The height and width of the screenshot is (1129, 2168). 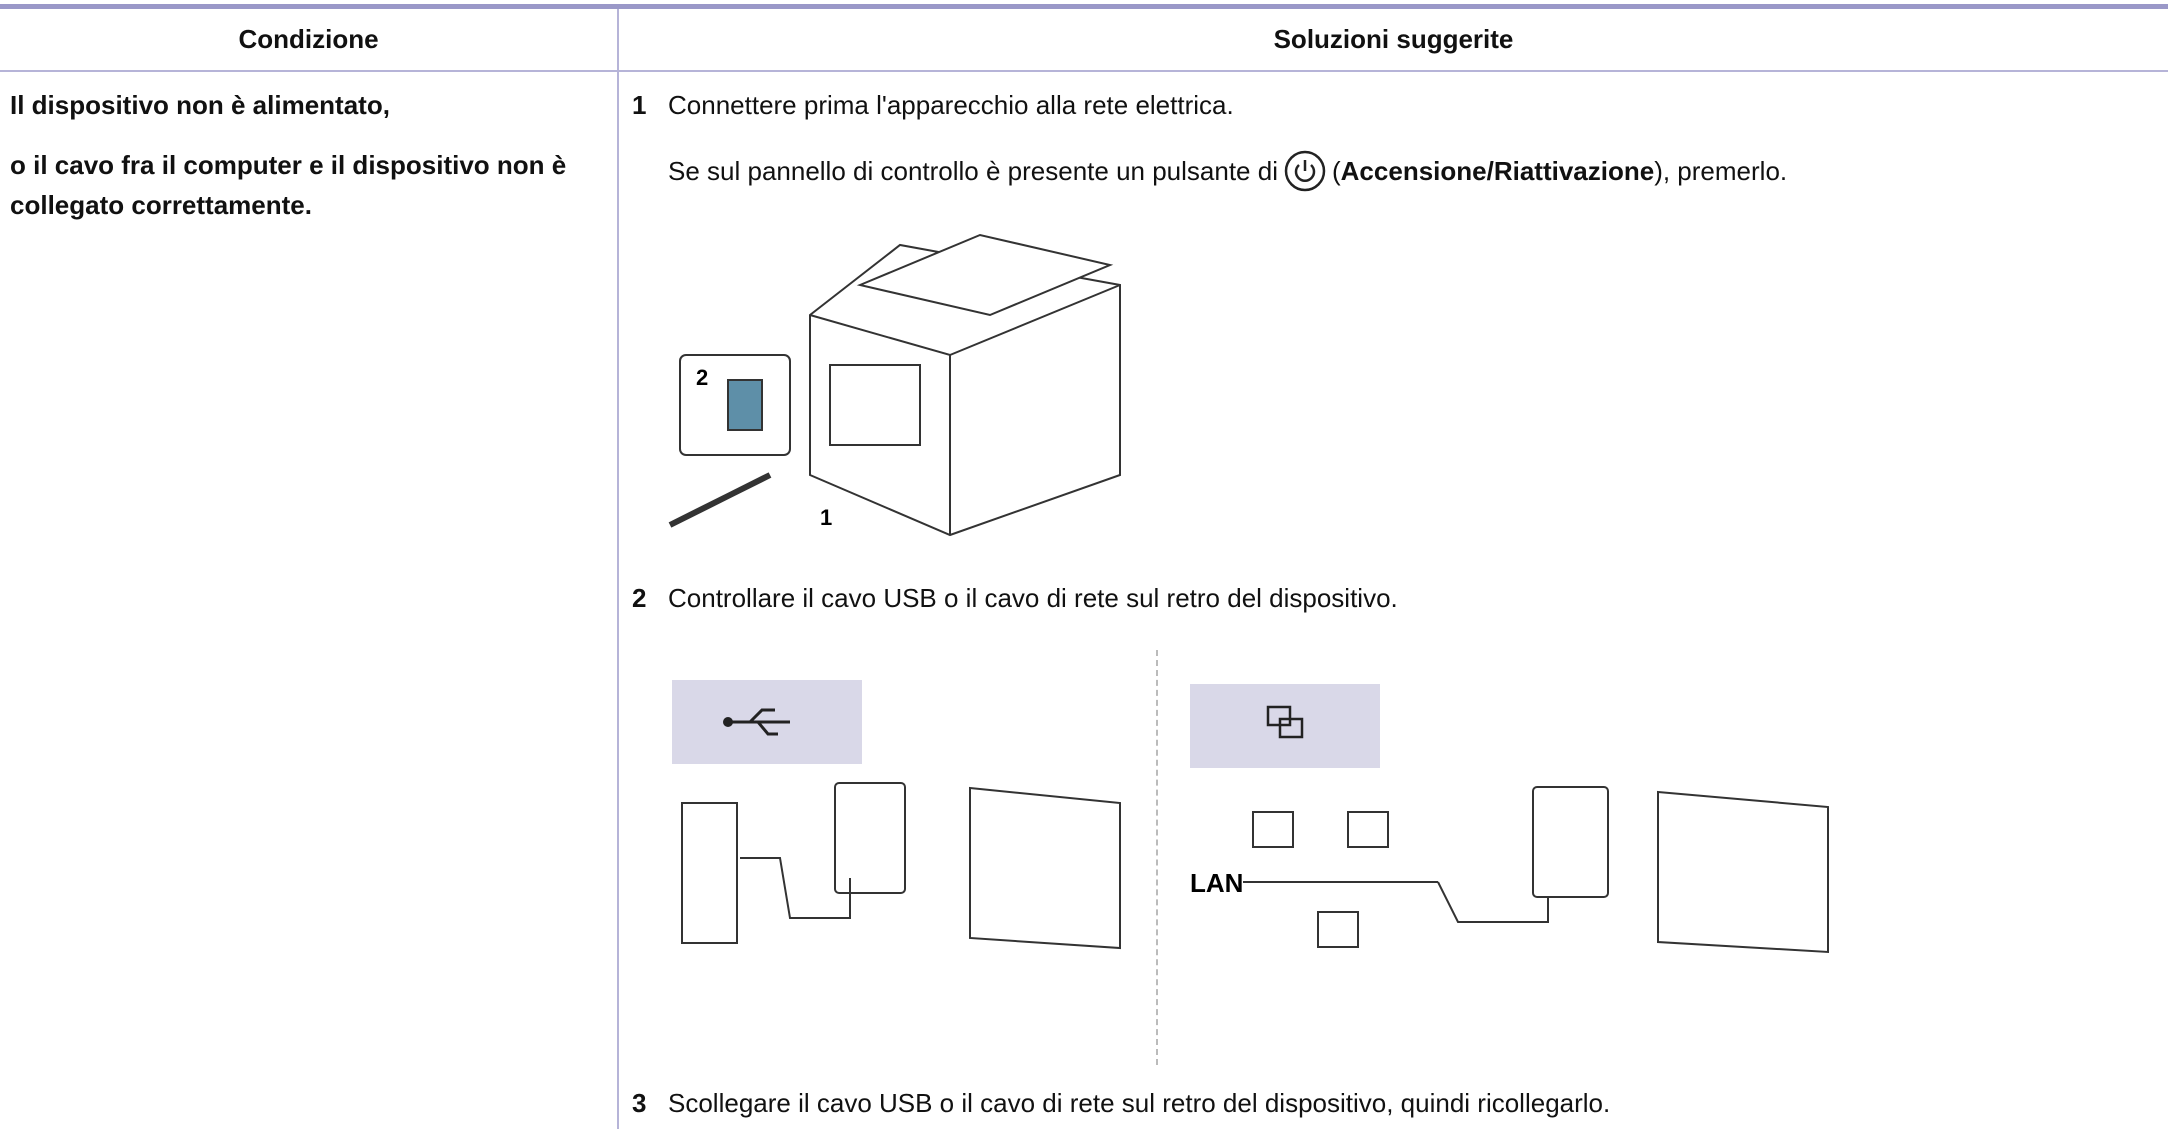 What do you see at coordinates (1084, 71) in the screenshot?
I see `header-rule` at bounding box center [1084, 71].